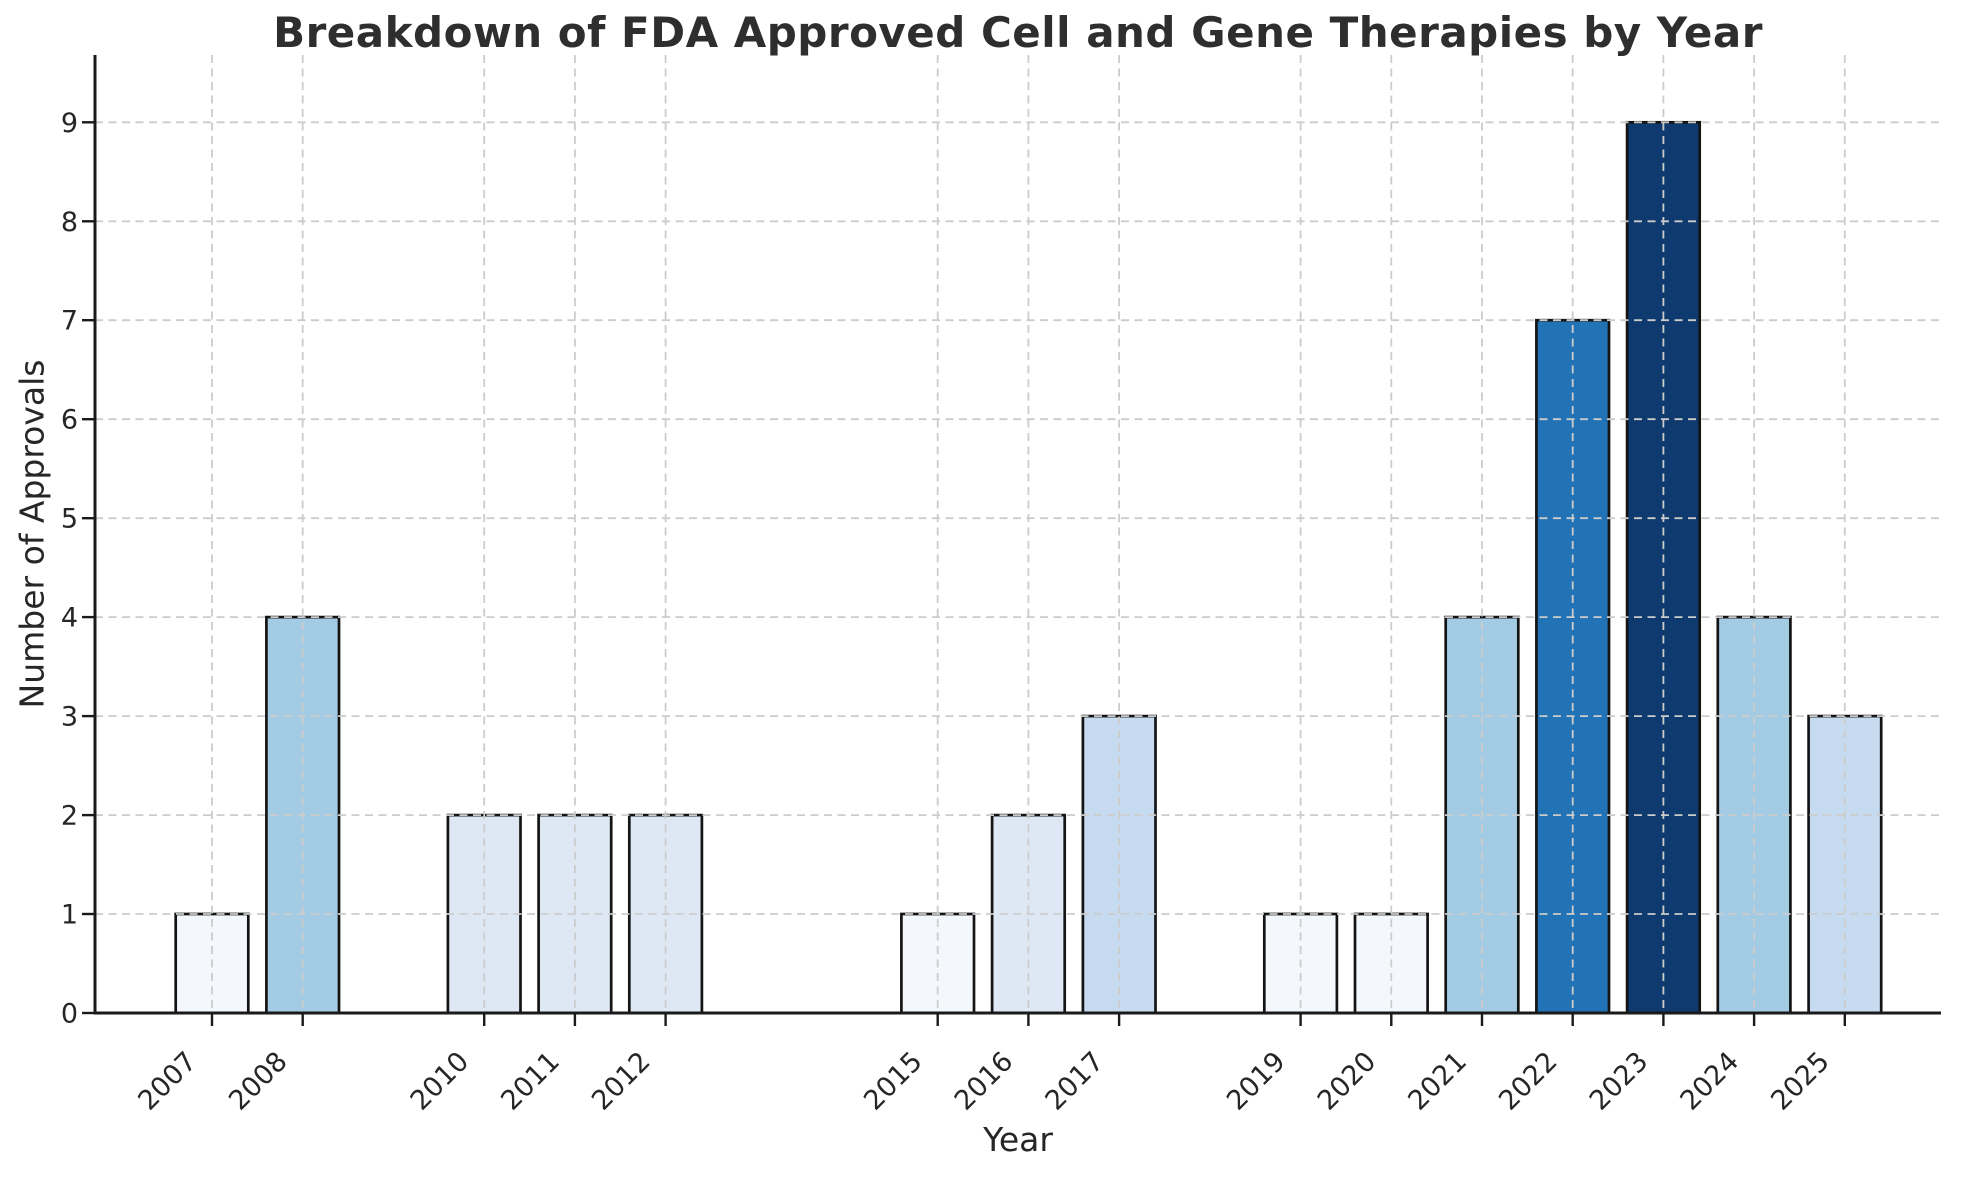  Describe the element at coordinates (1075, 1081) in the screenshot. I see `x-tick-label-2017: 2017` at that location.